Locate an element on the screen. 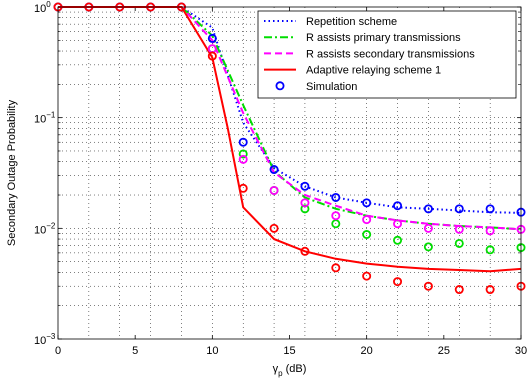  x-tick-label: 5 is located at coordinates (135, 351).